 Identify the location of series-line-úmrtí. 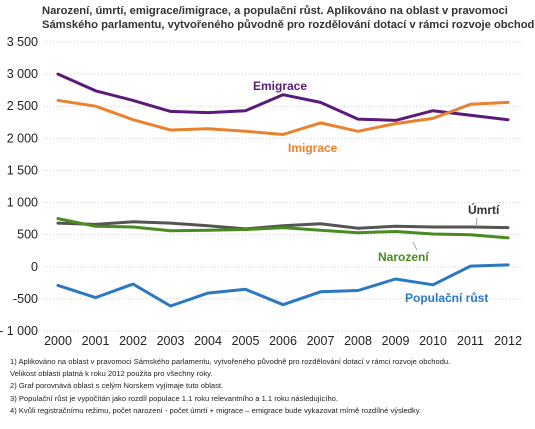
(283, 225).